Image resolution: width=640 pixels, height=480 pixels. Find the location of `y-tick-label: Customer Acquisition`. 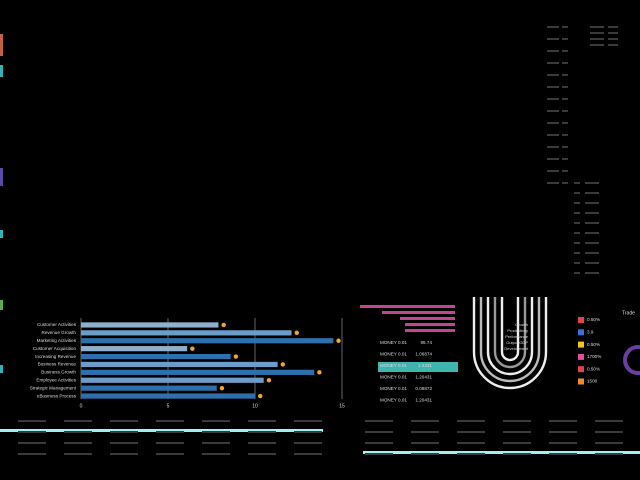

y-tick-label: Customer Acquisition is located at coordinates (55, 348).